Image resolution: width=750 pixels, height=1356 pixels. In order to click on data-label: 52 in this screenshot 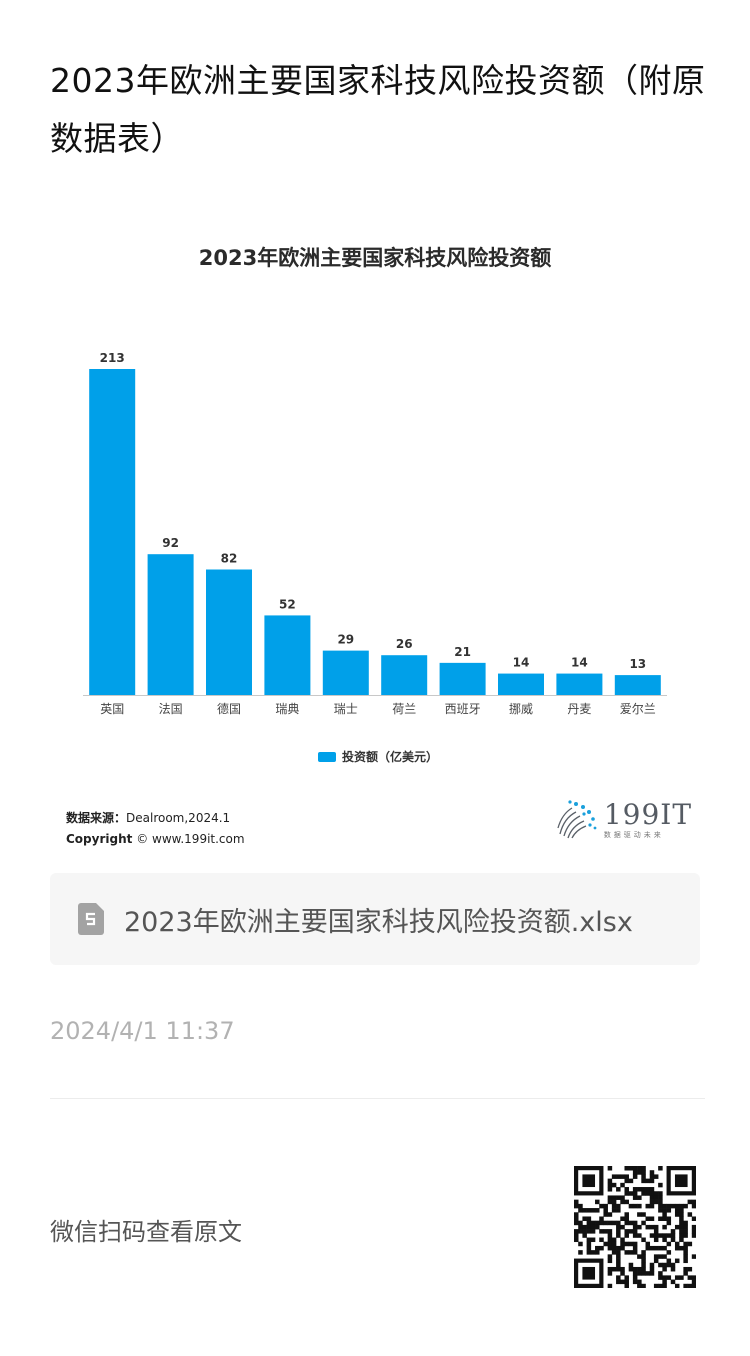, I will do `click(287, 604)`.